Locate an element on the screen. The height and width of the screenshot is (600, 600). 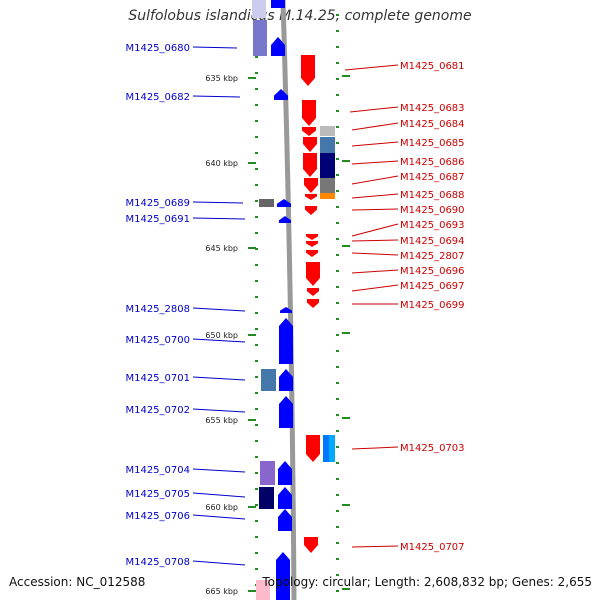
gene-label-m1425-0708: M1425_0708 is located at coordinates (157, 562).